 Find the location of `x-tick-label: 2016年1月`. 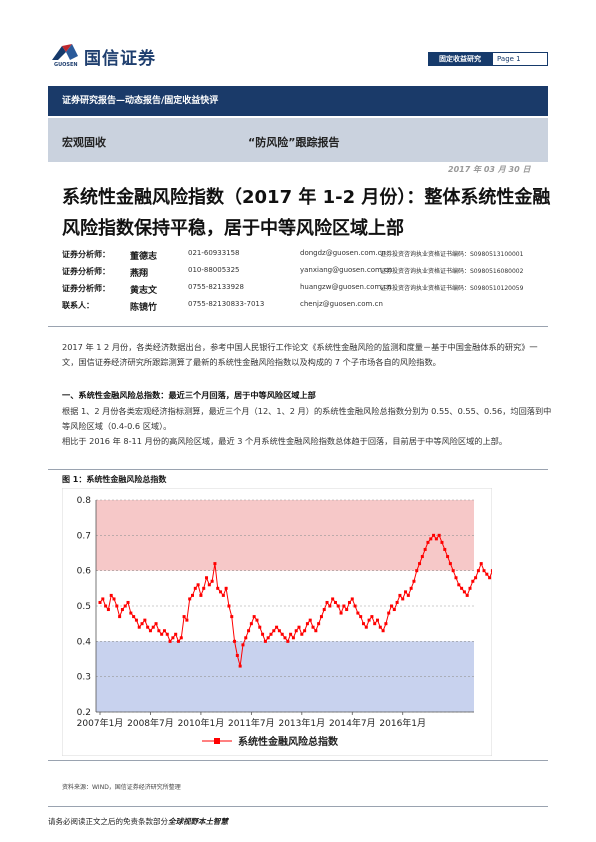

x-tick-label: 2016年1月 is located at coordinates (402, 723).